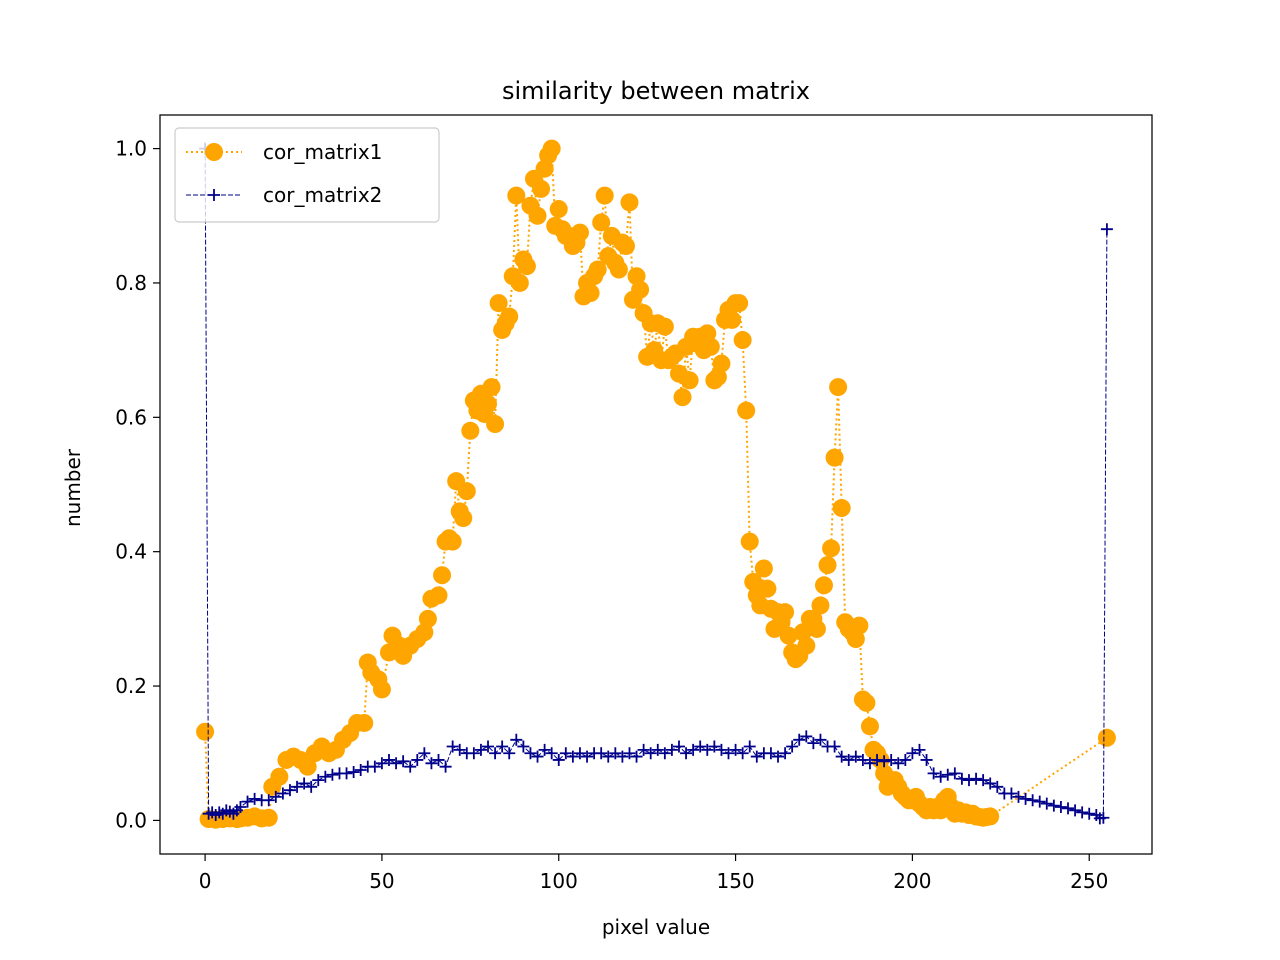  Describe the element at coordinates (214, 152) in the screenshot. I see `legend-marker-cor_matrix1` at that location.